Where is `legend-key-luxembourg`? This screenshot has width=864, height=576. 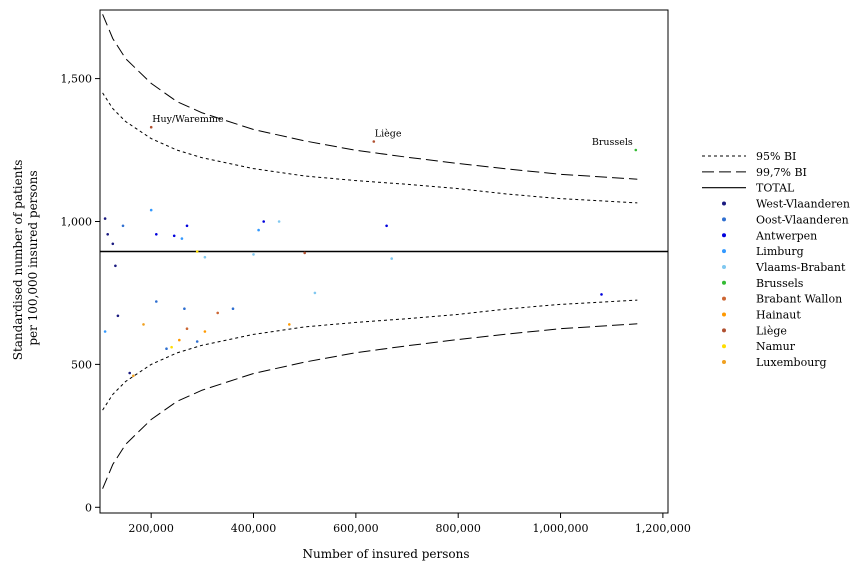 legend-key-luxembourg is located at coordinates (724, 362).